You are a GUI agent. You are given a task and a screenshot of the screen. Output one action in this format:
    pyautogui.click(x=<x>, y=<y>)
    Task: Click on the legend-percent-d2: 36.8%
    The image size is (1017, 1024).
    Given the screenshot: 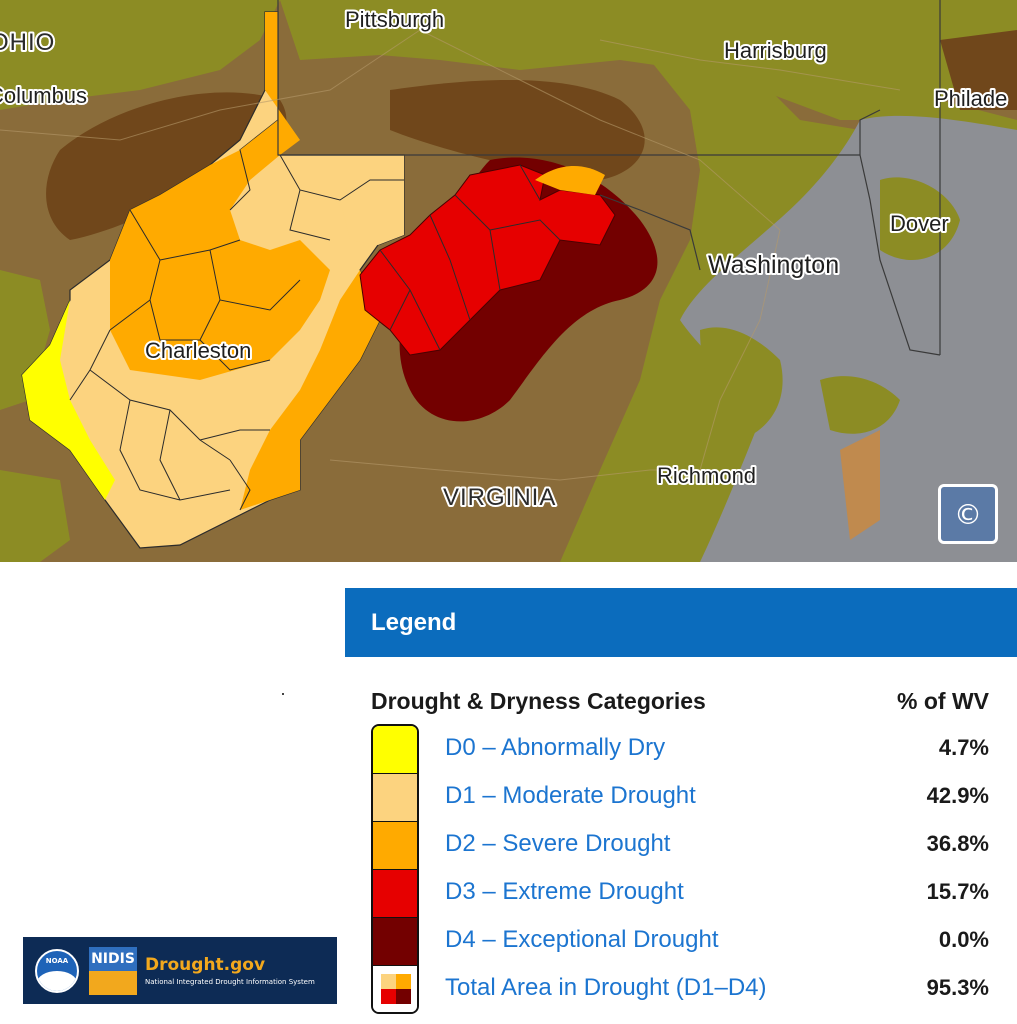 What is the action you would take?
    pyautogui.click(x=957, y=843)
    